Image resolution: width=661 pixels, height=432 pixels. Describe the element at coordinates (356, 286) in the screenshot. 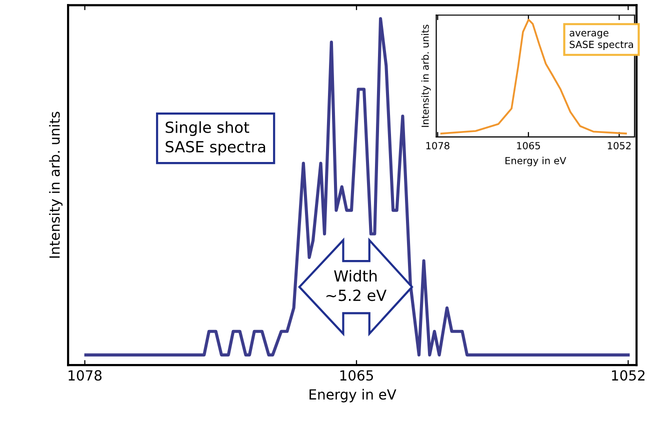

I see `annotation: Width ~5.2 eV` at that location.